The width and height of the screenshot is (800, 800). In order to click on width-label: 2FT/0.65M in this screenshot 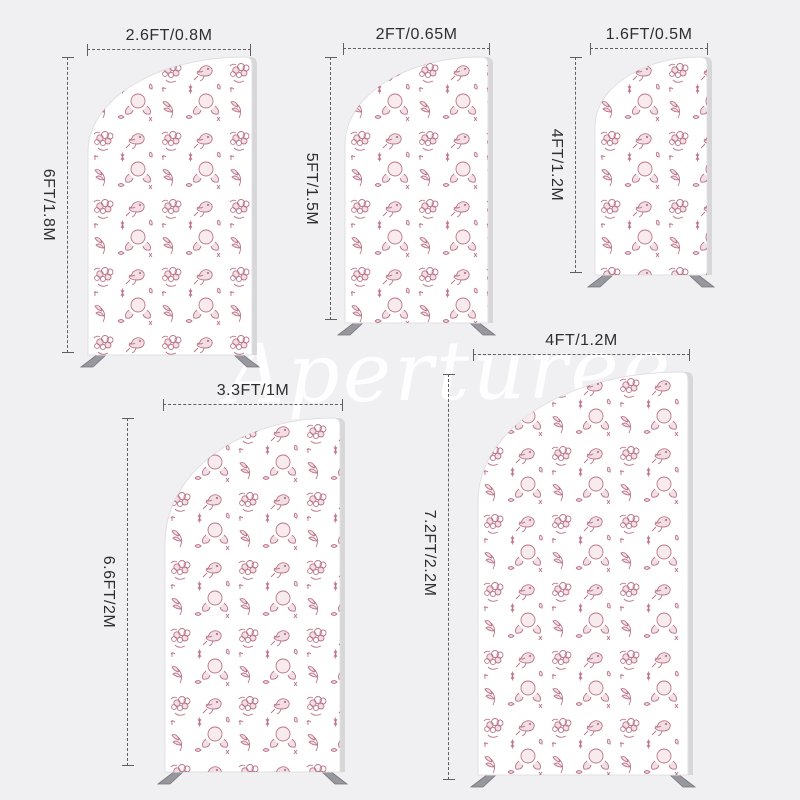, I will do `click(416, 34)`.